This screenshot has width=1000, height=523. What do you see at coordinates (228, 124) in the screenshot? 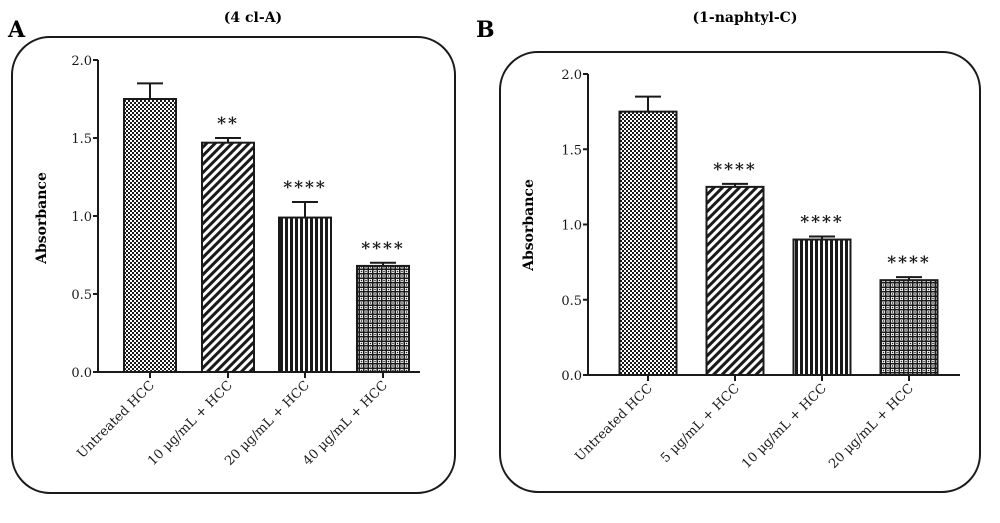
I see `significance-label: **` at bounding box center [228, 124].